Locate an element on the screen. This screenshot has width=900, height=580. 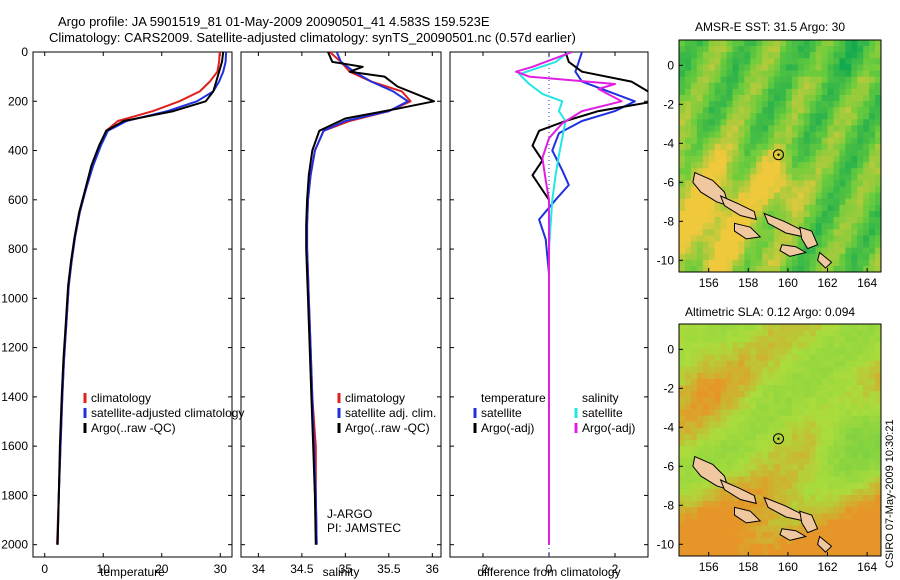
color-field is located at coordinates (780, 440).